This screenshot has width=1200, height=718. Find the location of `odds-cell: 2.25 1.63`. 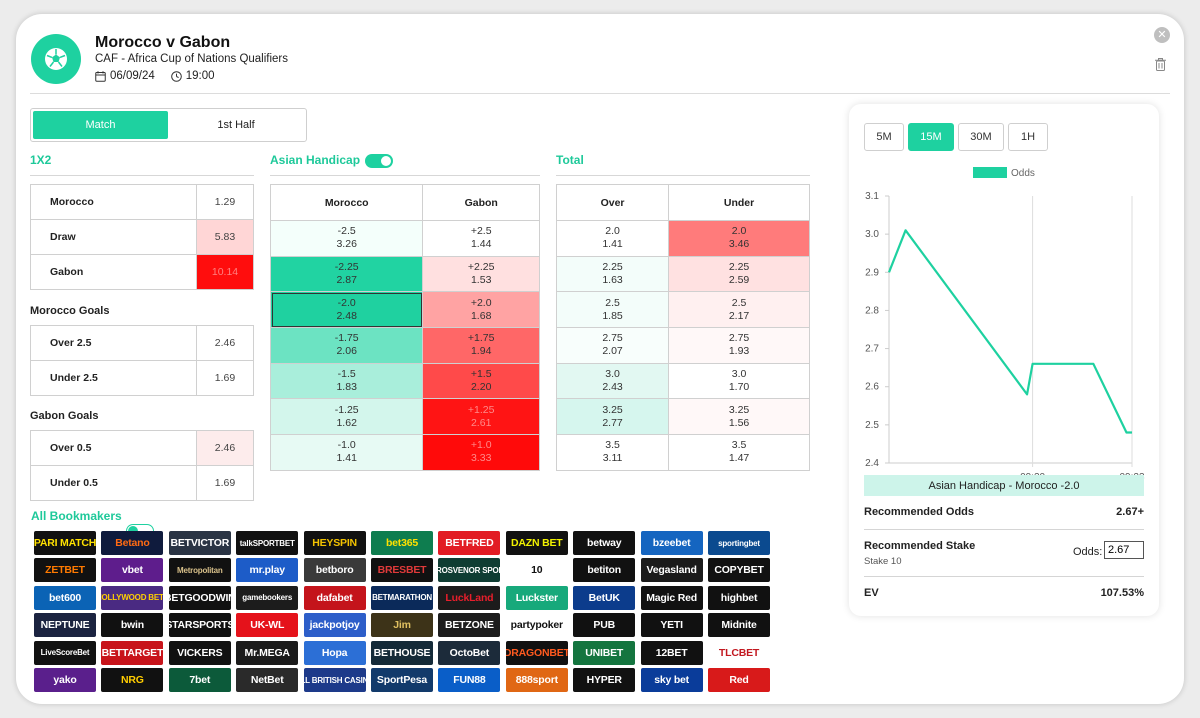

odds-cell: 2.25 1.63 is located at coordinates (612, 274).